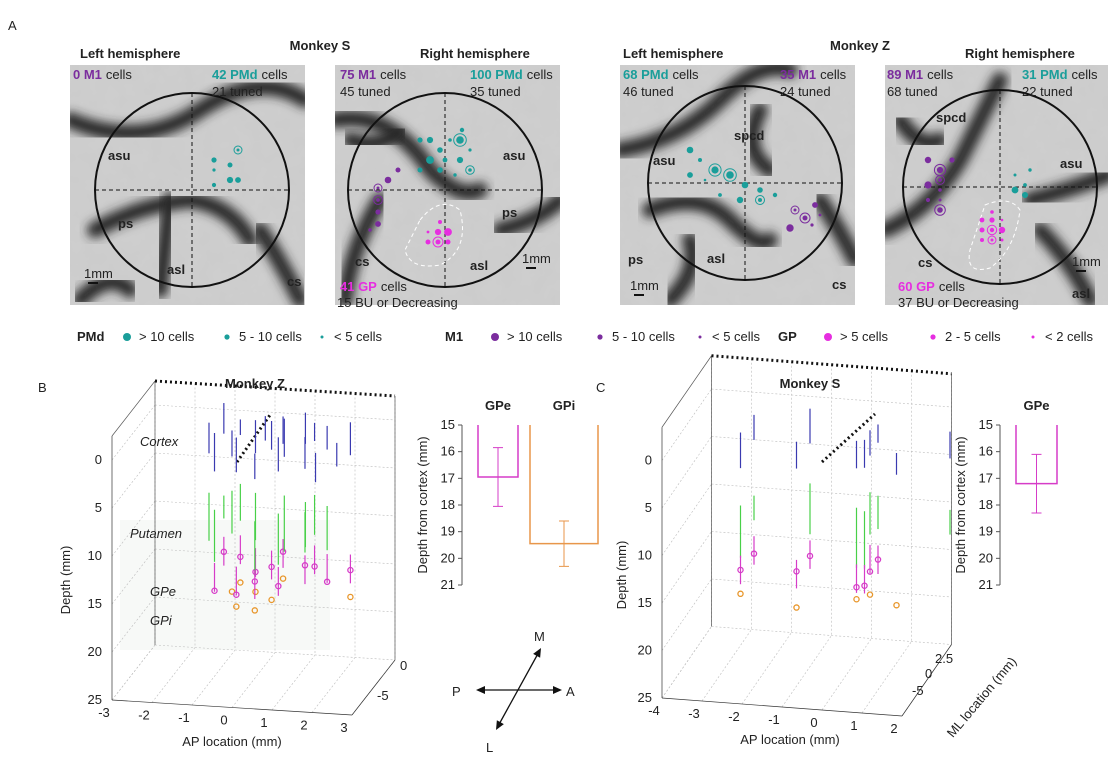 This screenshot has width=1108, height=759. What do you see at coordinates (456, 691) in the screenshot?
I see `compass-label: P` at bounding box center [456, 691].